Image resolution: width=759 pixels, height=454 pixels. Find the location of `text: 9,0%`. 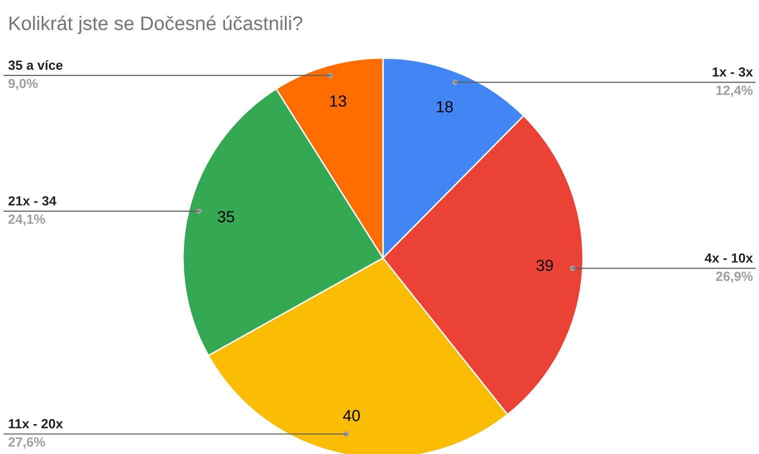

text: 9,0% is located at coordinates (23, 84).